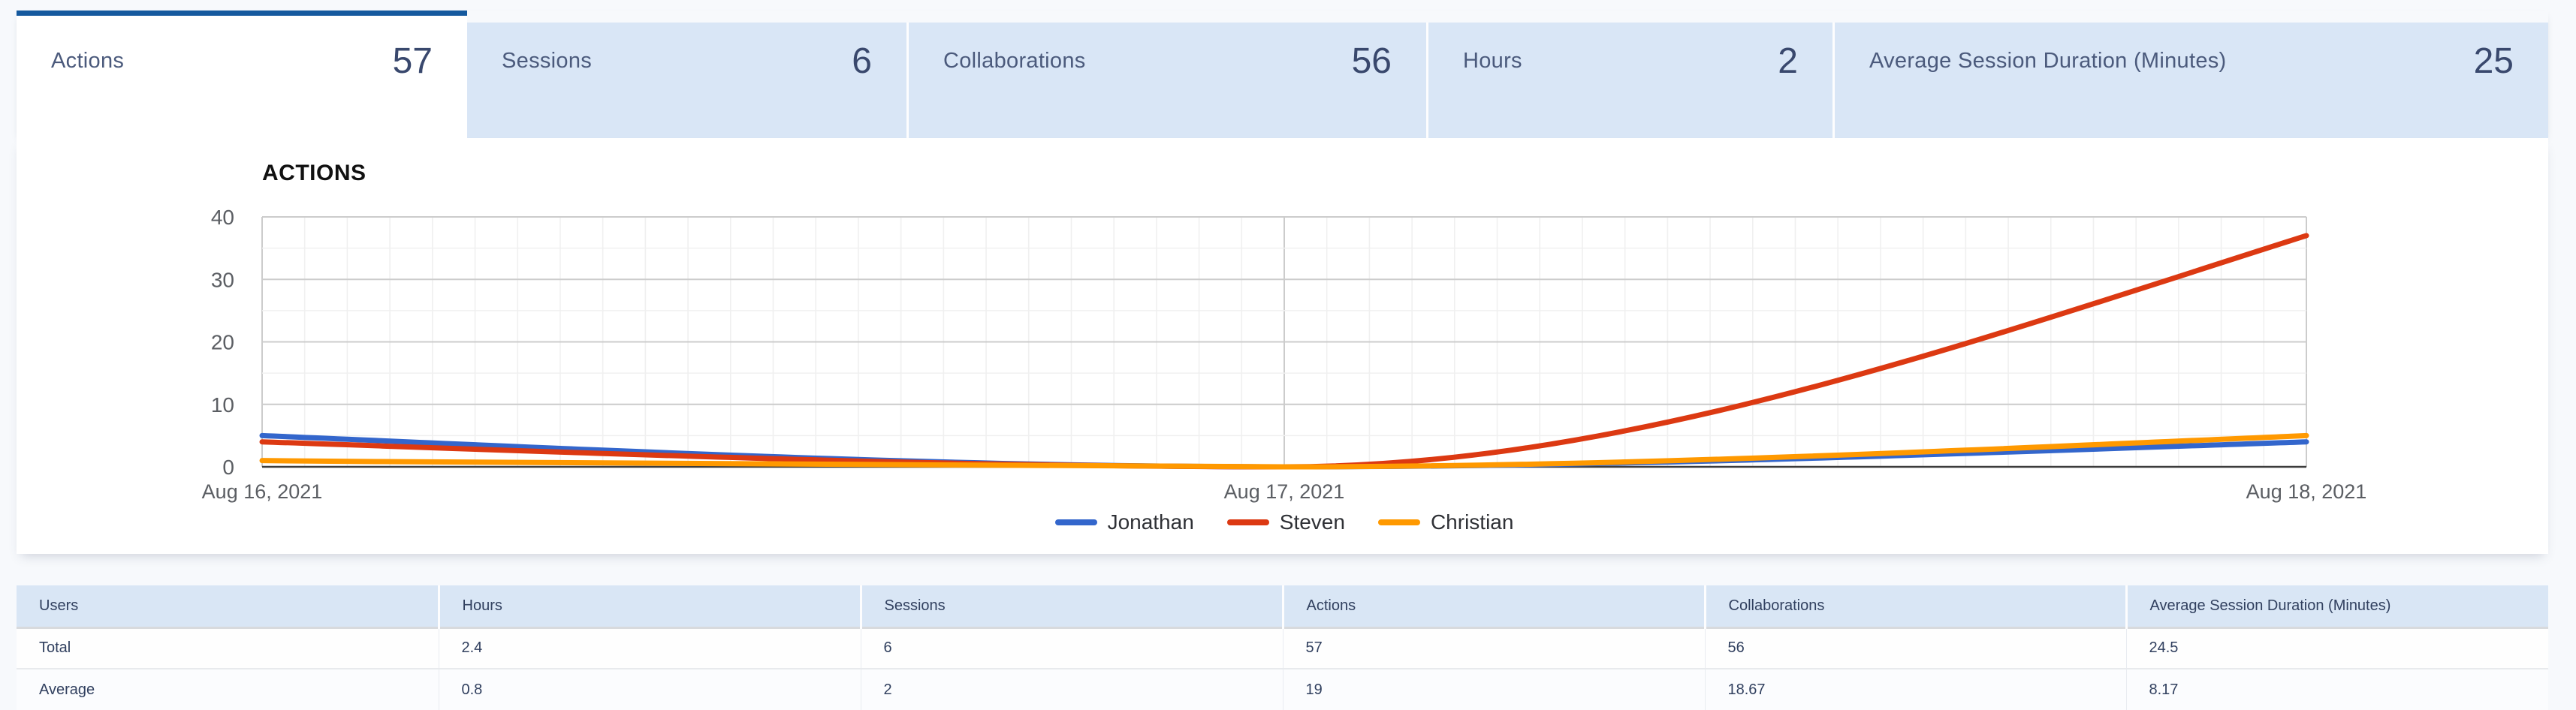 The image size is (2576, 710). What do you see at coordinates (1914, 606) in the screenshot?
I see `column-header-collaborations: Collaborations` at bounding box center [1914, 606].